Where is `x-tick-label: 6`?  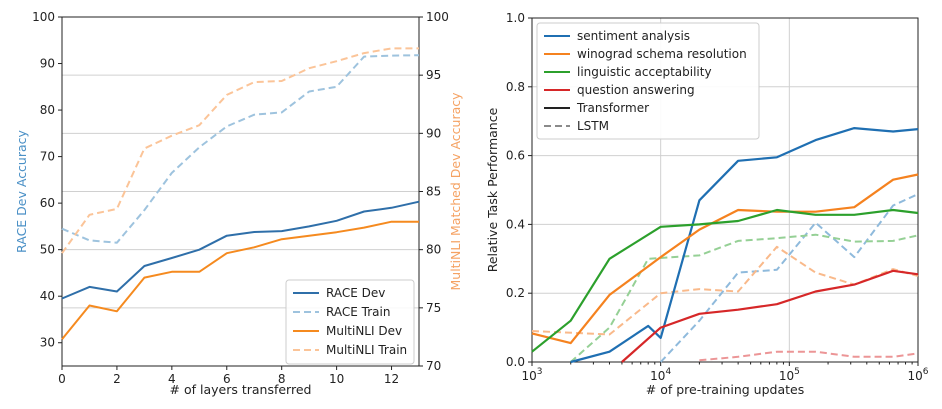 x-tick-label: 6 is located at coordinates (227, 379).